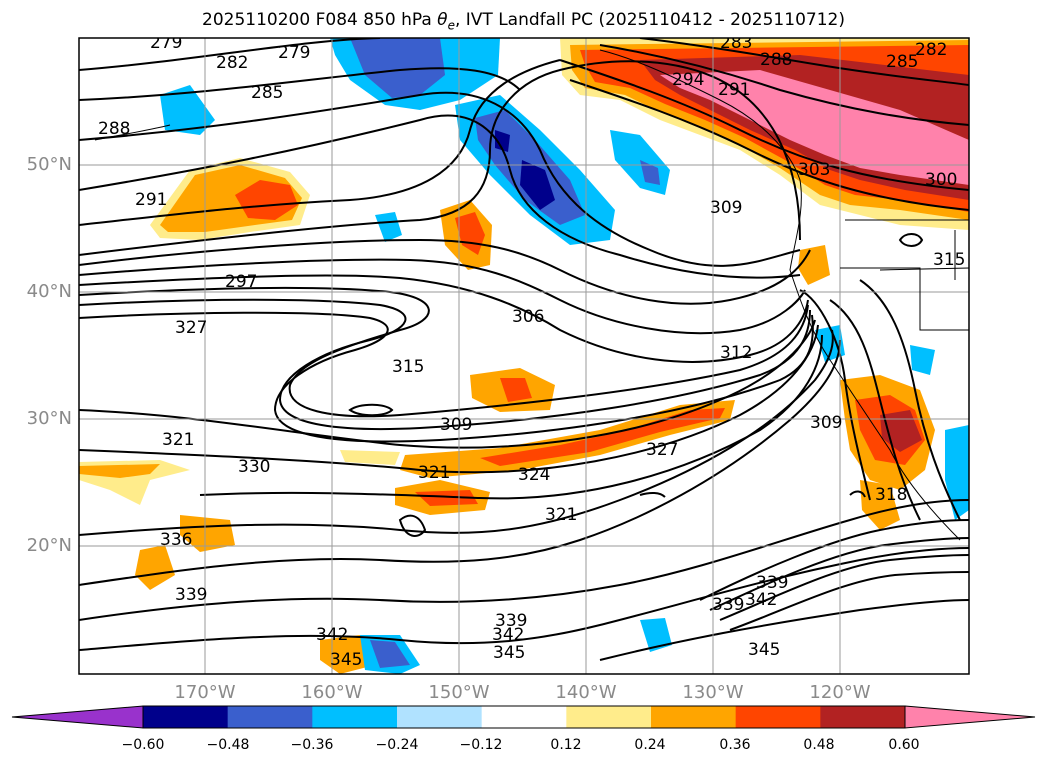 Image resolution: width=1047 pixels, height=767 pixels. I want to click on contour-label: 324, so click(534, 475).